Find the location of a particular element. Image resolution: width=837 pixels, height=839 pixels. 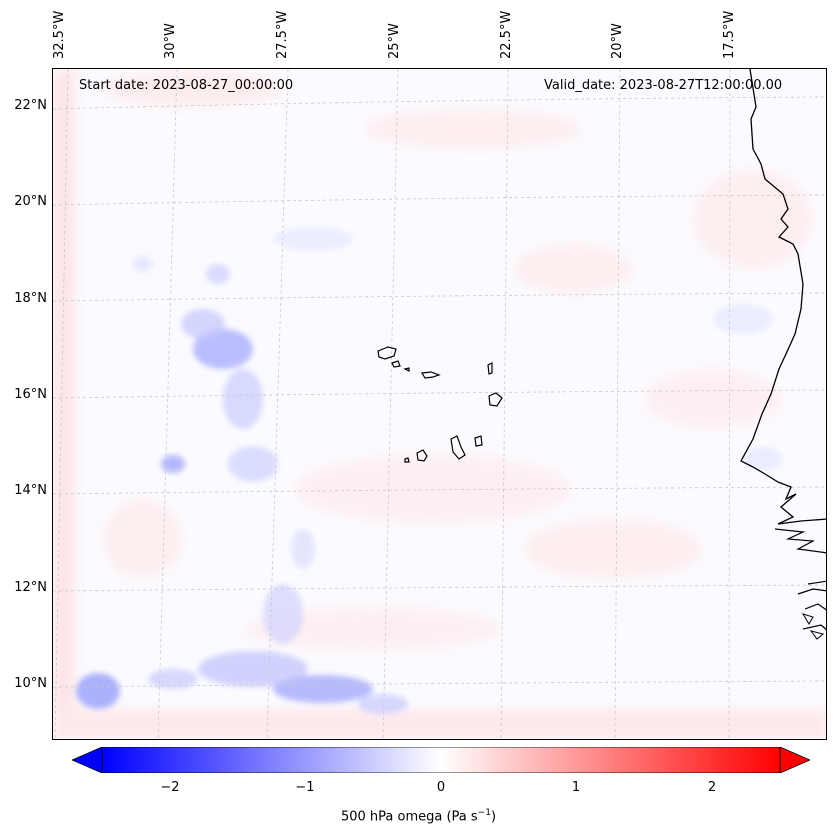

colorbar-tick-1: 1 is located at coordinates (576, 787).